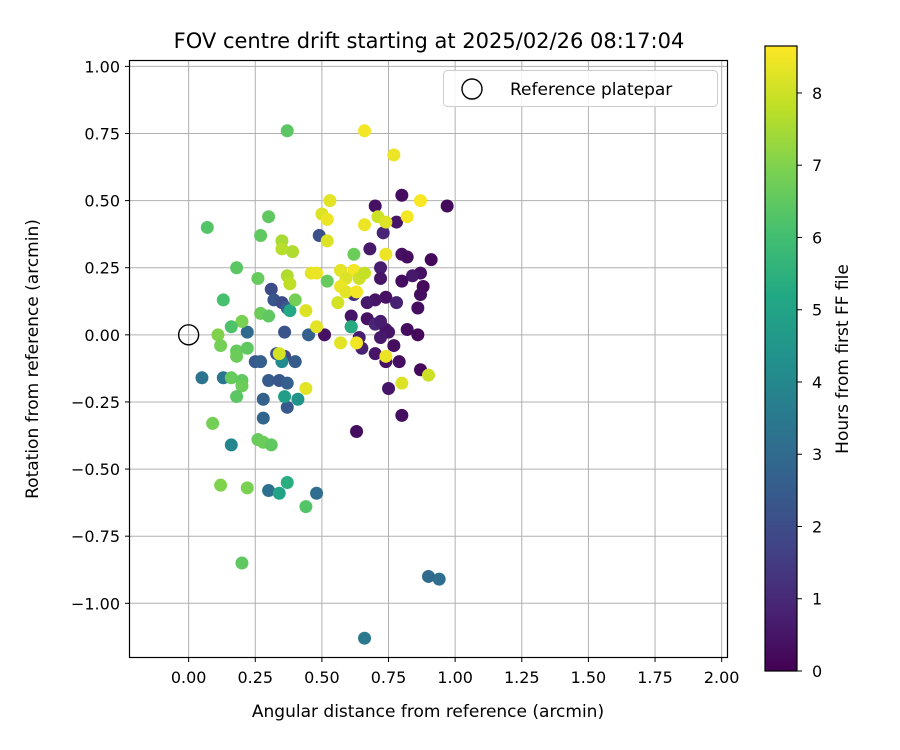  Describe the element at coordinates (95, 603) in the screenshot. I see `y-tick-label: −1.00` at that location.